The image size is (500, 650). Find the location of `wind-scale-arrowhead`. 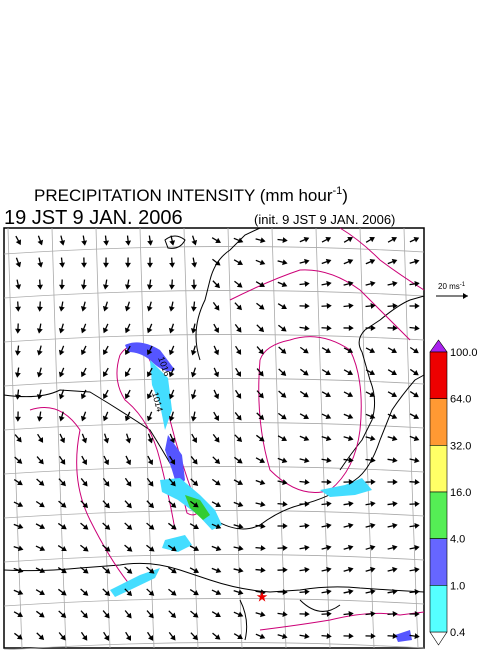

wind-scale-arrowhead is located at coordinates (465, 296).